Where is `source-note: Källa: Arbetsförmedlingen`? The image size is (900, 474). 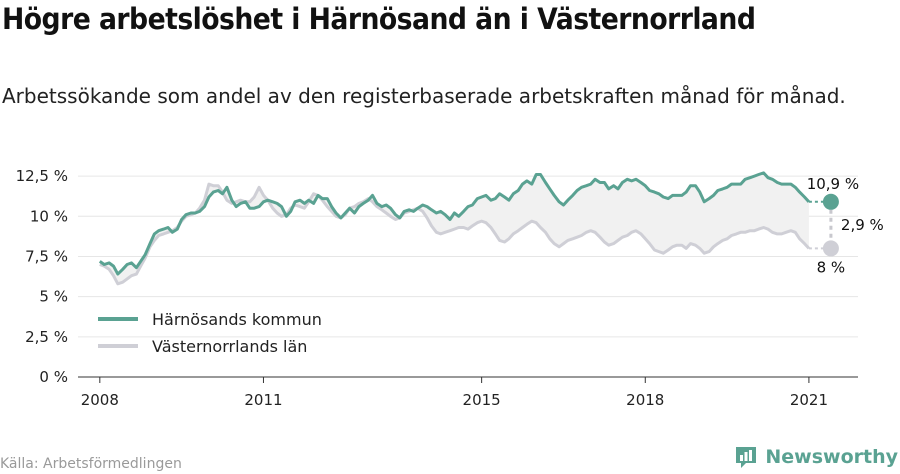 source-note: Källa: Arbetsförmedlingen is located at coordinates (91, 464).